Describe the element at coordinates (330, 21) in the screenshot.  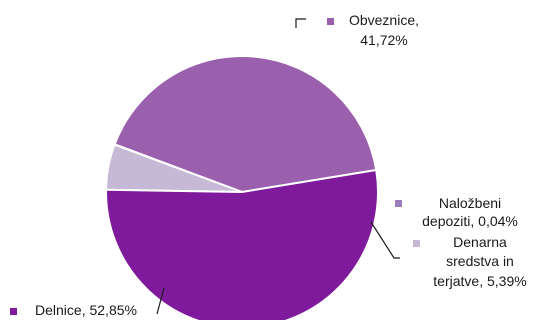
I see `legend-marker-obveznice` at that location.